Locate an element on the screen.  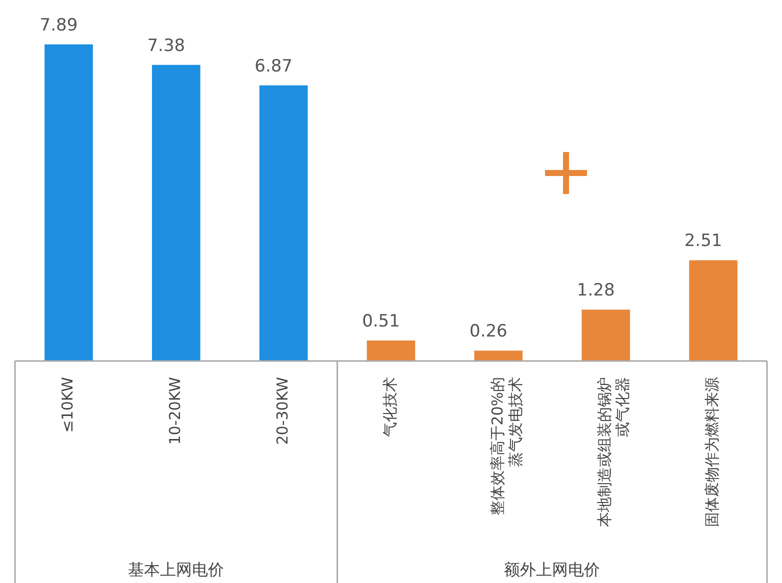
data-label: 1.28 is located at coordinates (595, 290).